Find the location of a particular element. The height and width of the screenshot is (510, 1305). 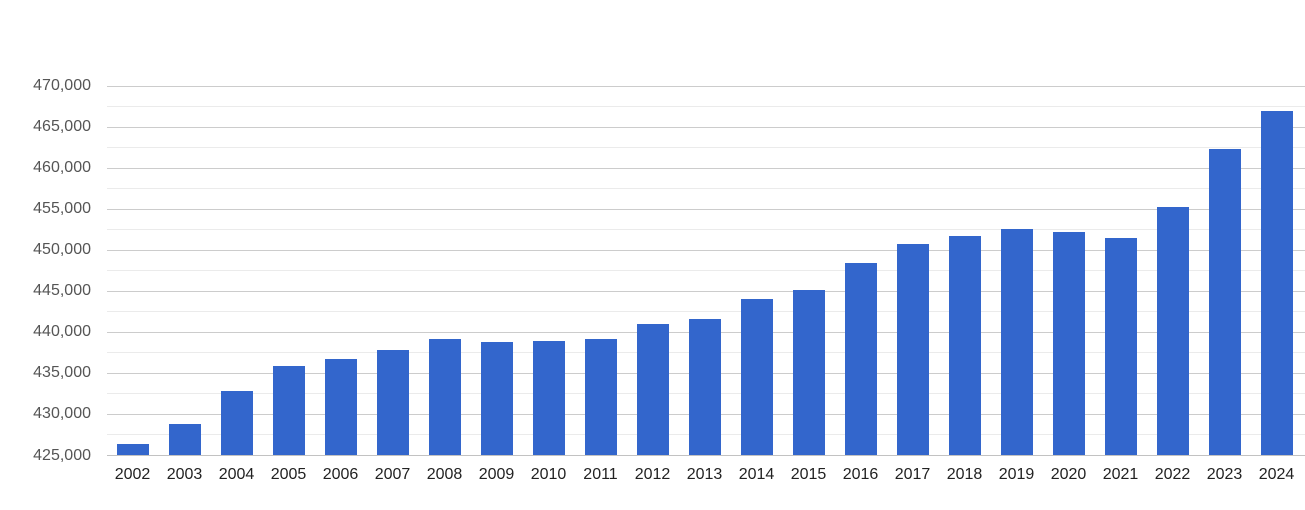

bar-2018 is located at coordinates (964, 346).